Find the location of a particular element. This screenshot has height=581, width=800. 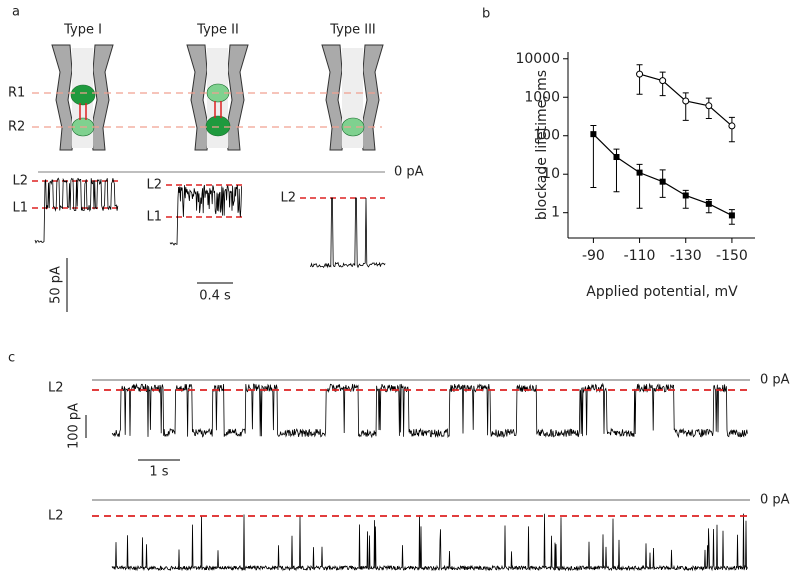

x-axis-label: Applied potential, mV is located at coordinates (662, 292).